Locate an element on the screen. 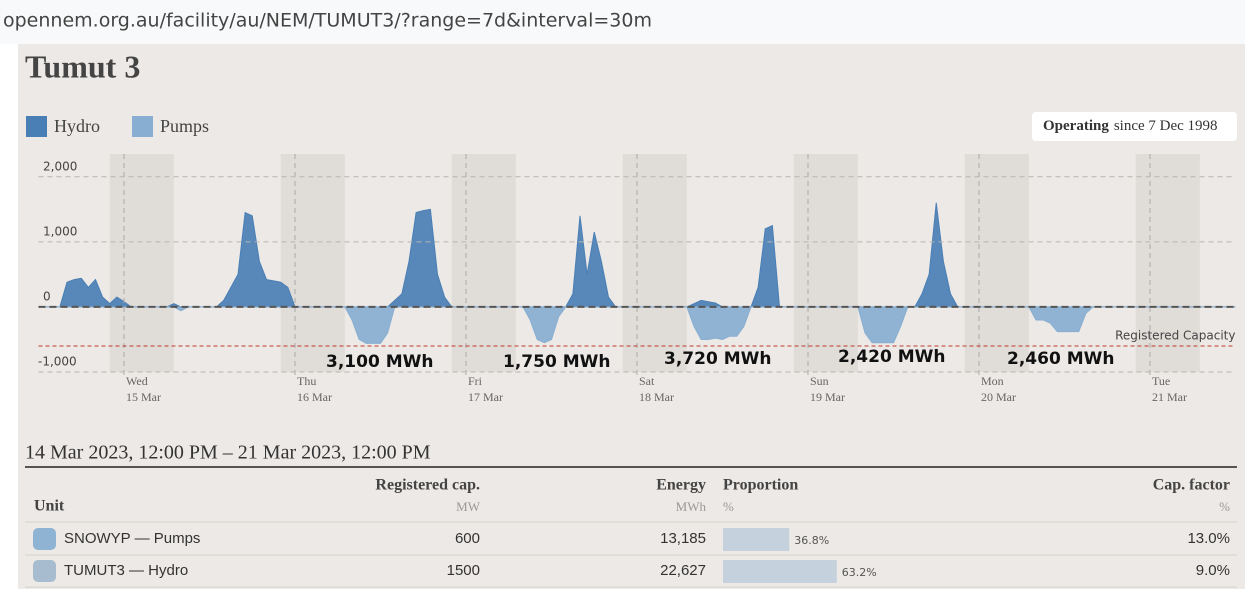 Image resolution: width=1245 pixels, height=589 pixels. proportion-label: 63.2% is located at coordinates (859, 572).